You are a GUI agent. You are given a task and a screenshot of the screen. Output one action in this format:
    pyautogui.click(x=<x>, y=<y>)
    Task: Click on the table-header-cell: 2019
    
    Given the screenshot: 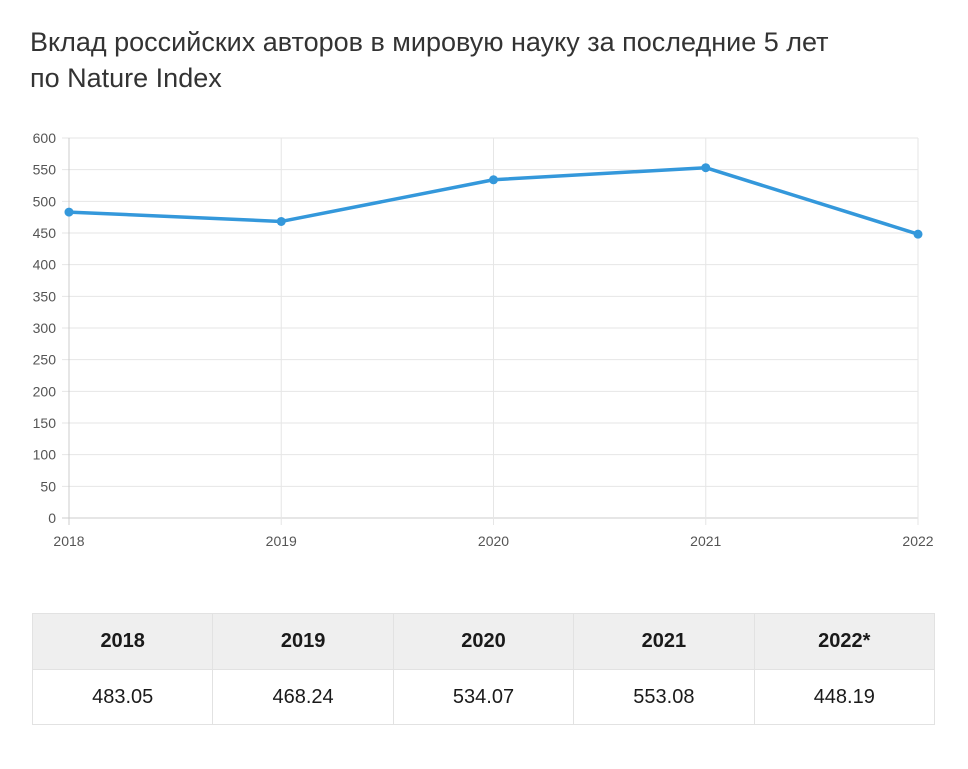 What is the action you would take?
    pyautogui.click(x=303, y=641)
    